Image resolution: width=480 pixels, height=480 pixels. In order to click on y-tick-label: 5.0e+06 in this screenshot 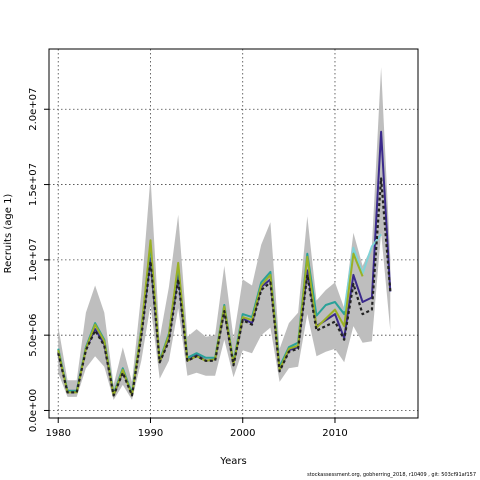, I will do `click(33, 335)`.